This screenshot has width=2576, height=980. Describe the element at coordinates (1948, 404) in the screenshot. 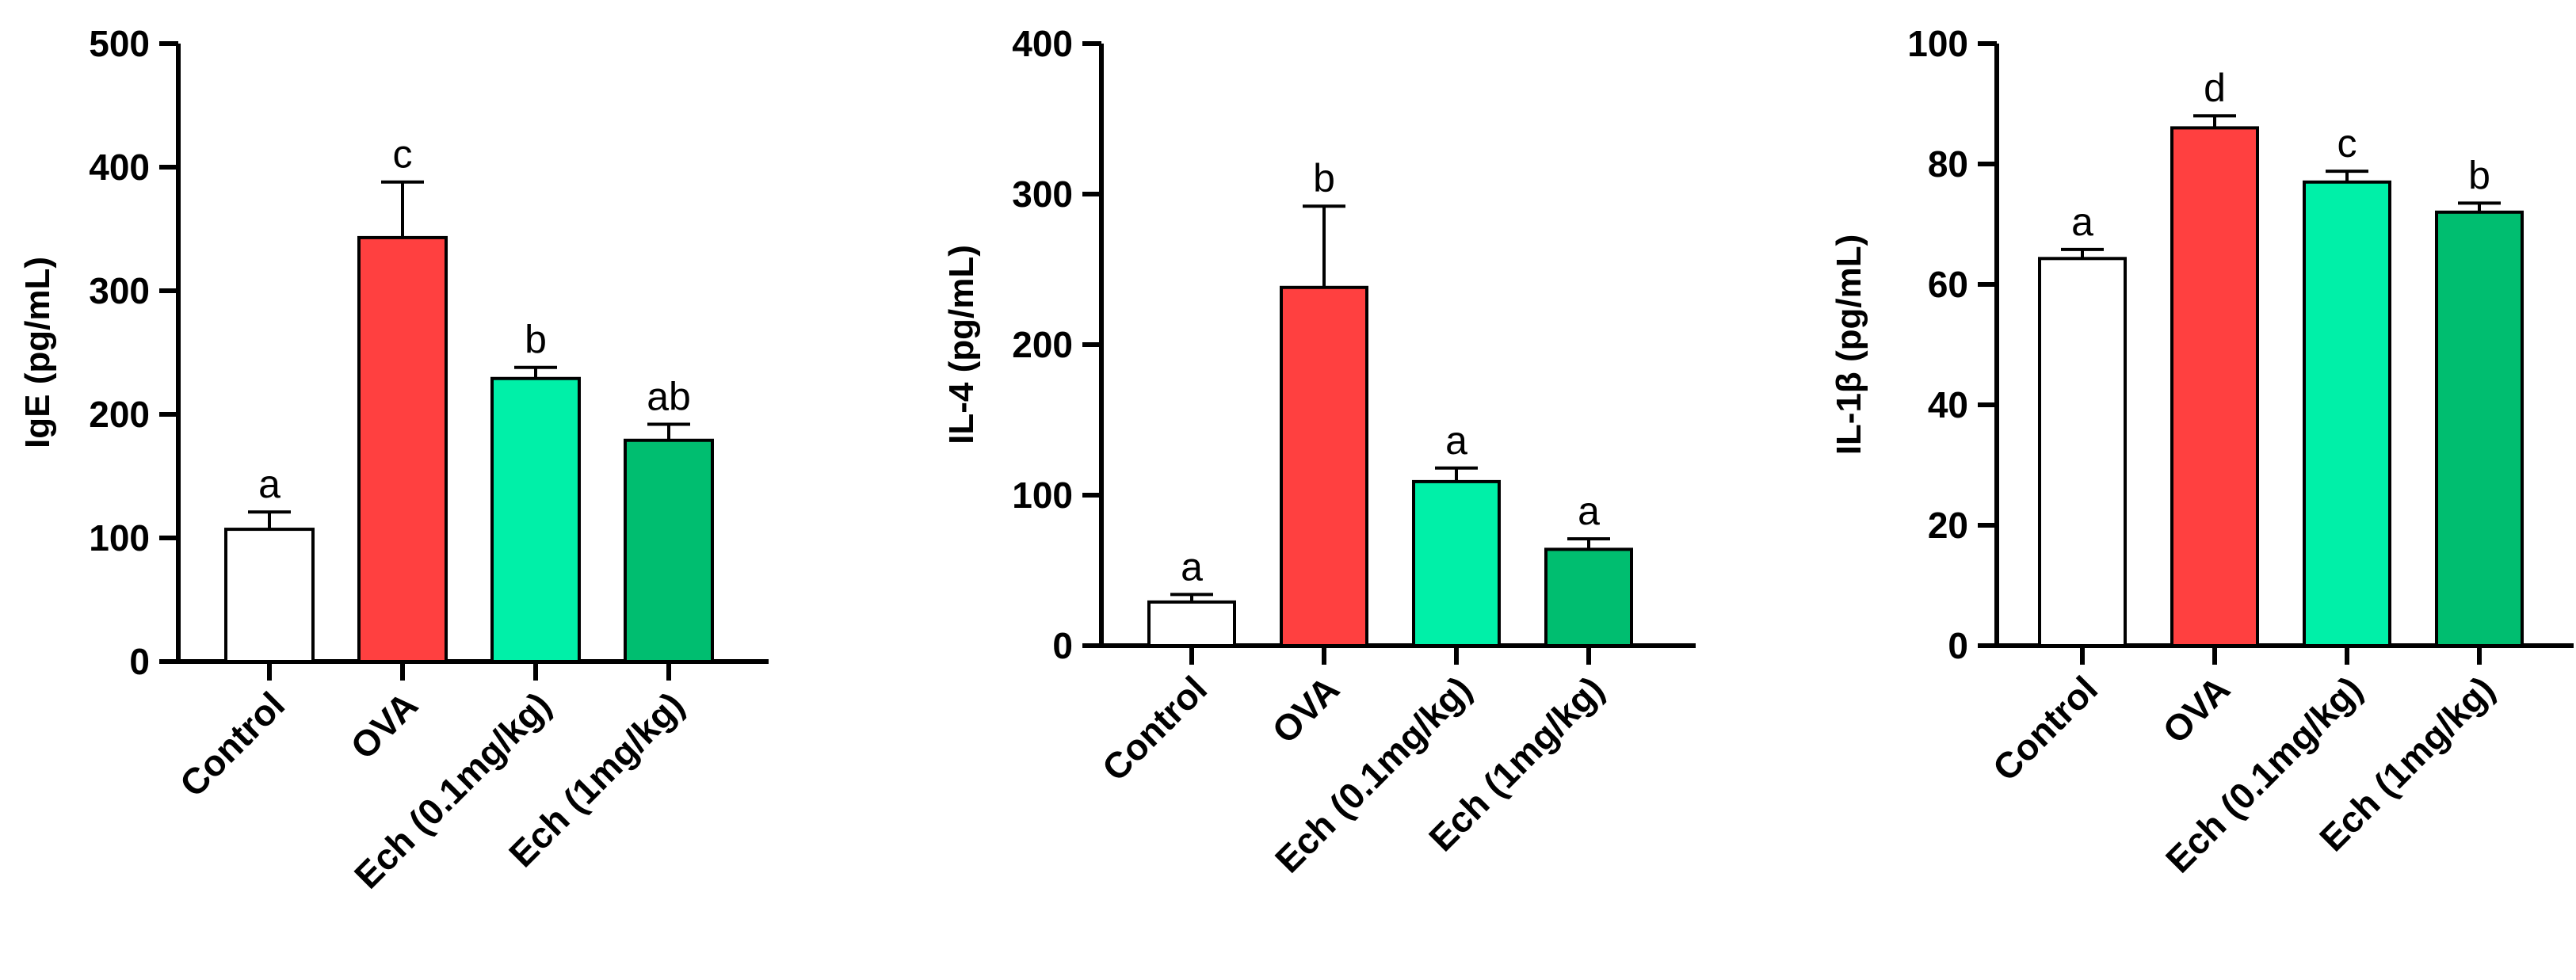

I see `y-tick-label: 40` at that location.